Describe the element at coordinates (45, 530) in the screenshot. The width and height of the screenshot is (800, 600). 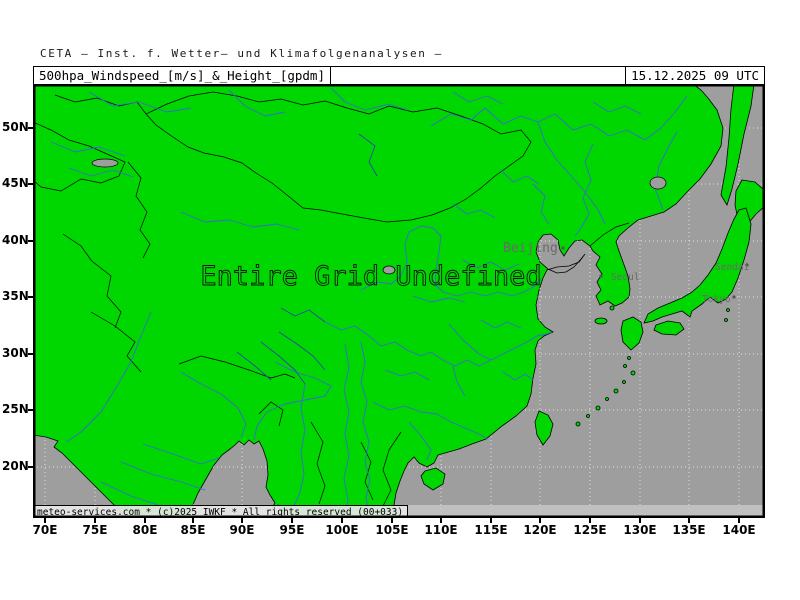
I see `lon-tick-label: 70E` at that location.